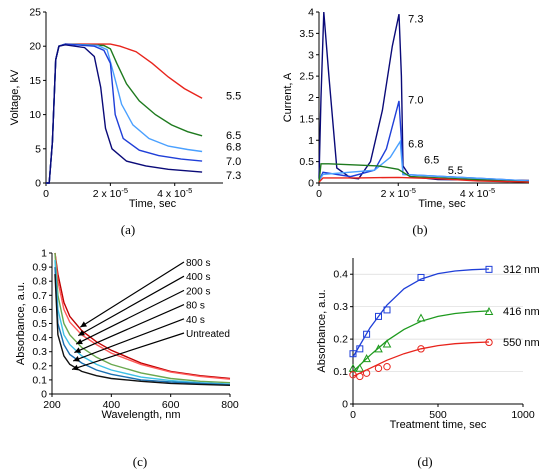 This screenshot has height=472, width=550. I want to click on x-tick-label: 600, so click(171, 405).